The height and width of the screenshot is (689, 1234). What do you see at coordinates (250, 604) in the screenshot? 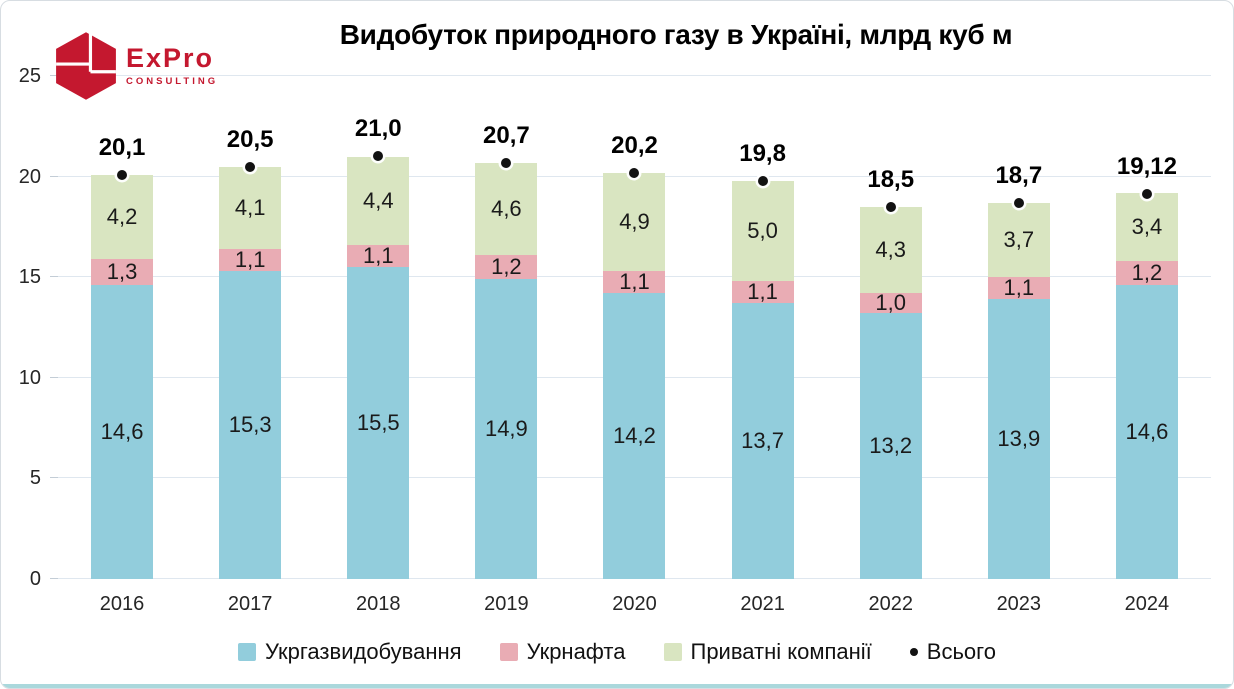
I see `x-tick-label-2017: 2017` at bounding box center [250, 604].